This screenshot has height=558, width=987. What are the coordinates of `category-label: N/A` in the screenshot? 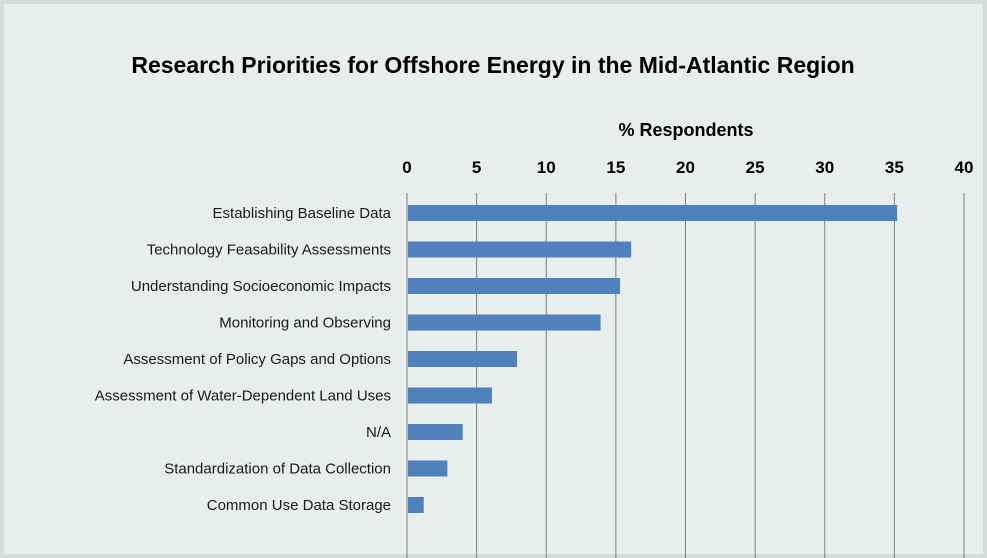 It's located at (378, 432).